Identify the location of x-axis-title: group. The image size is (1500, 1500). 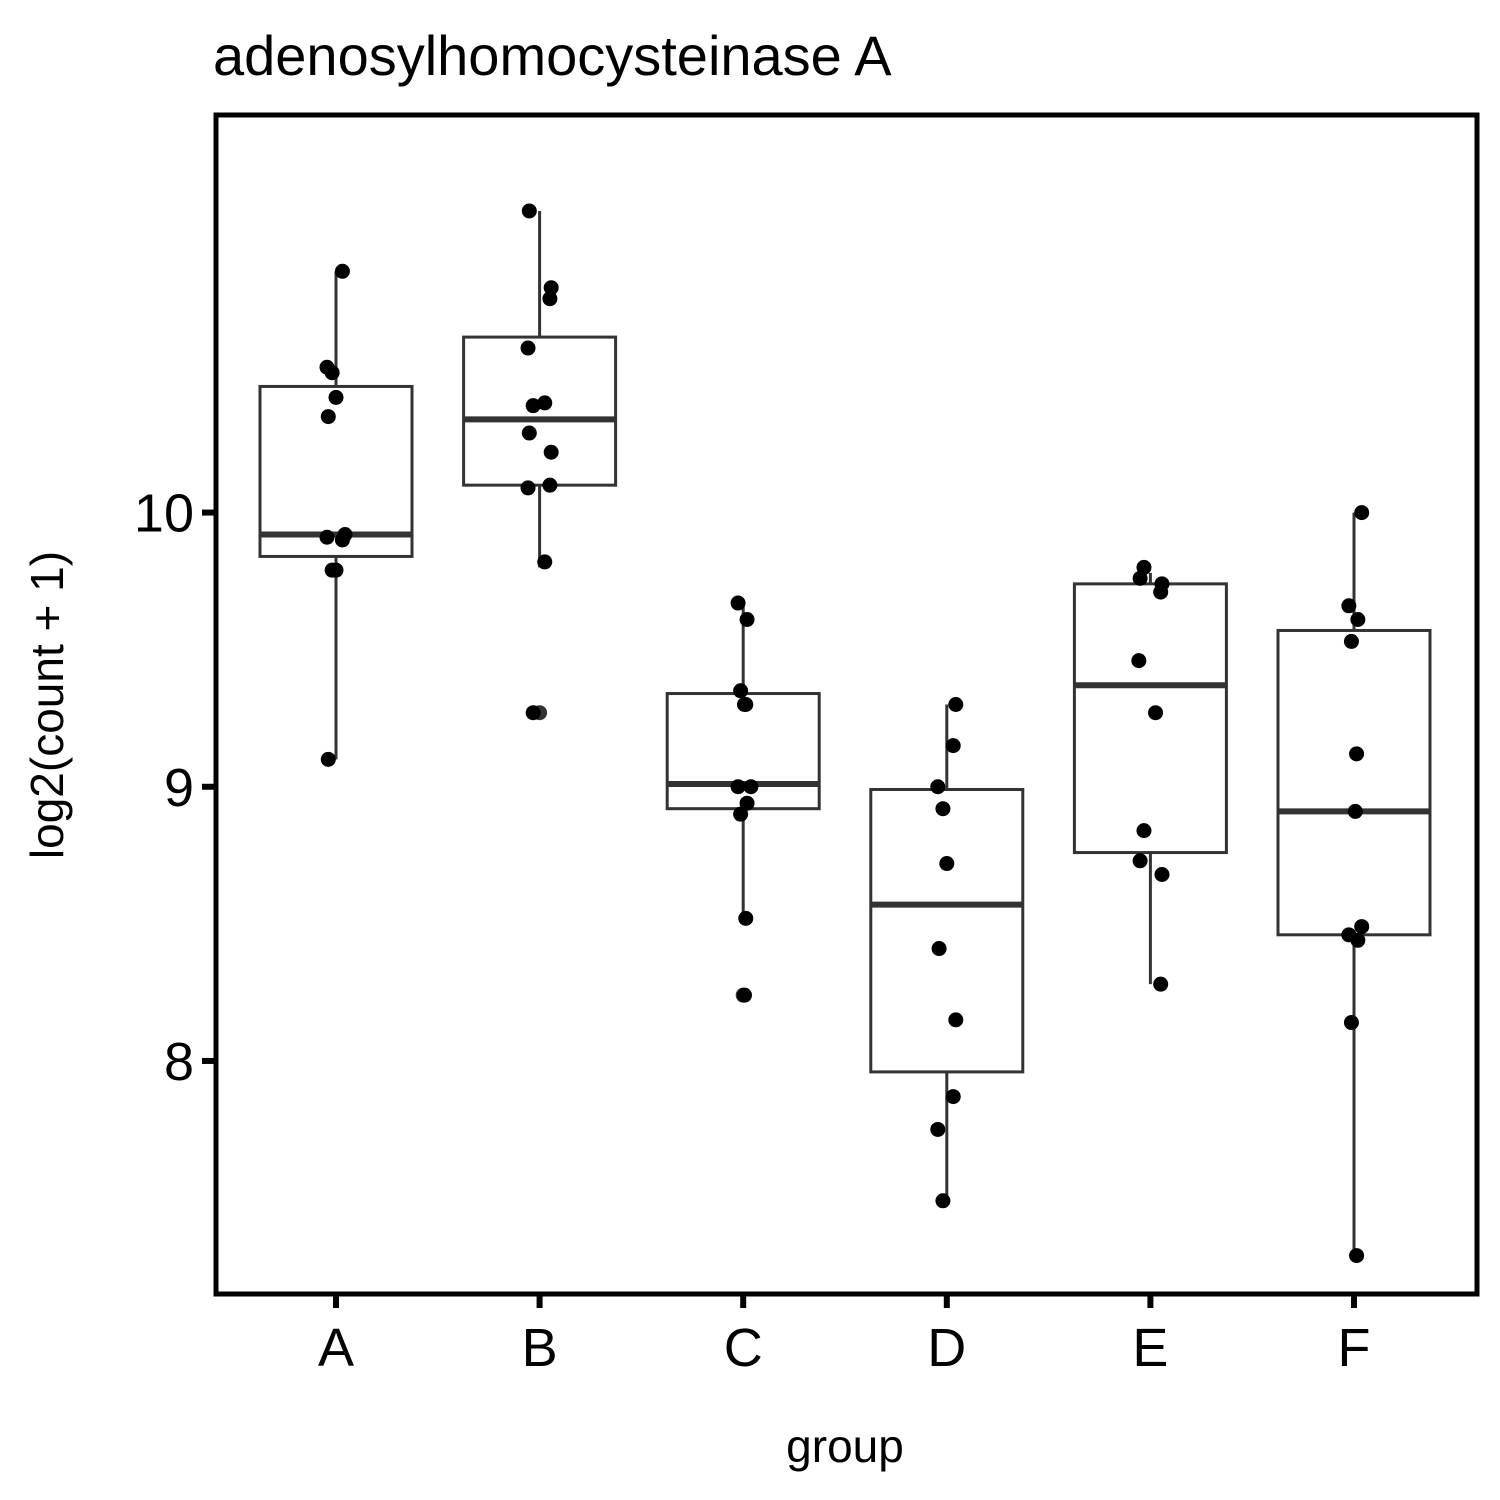
(845, 1446).